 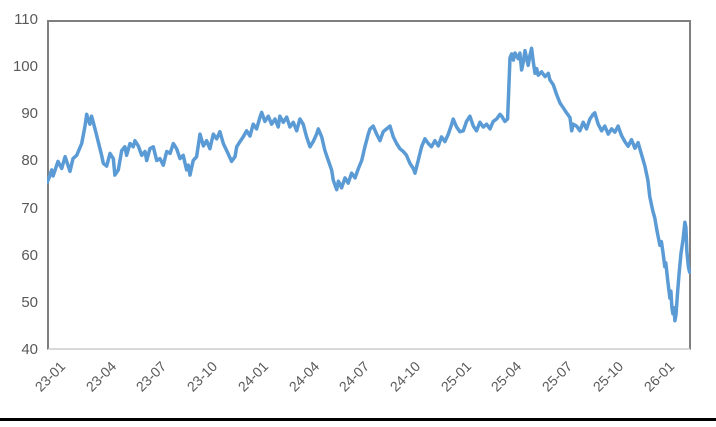 I want to click on x-tick-label: 24-10, so click(x=405, y=376).